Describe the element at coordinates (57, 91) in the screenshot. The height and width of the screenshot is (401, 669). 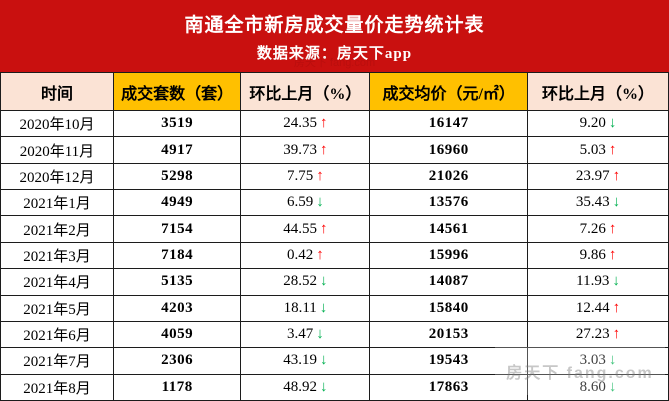
I see `col-header-time: 时间` at that location.